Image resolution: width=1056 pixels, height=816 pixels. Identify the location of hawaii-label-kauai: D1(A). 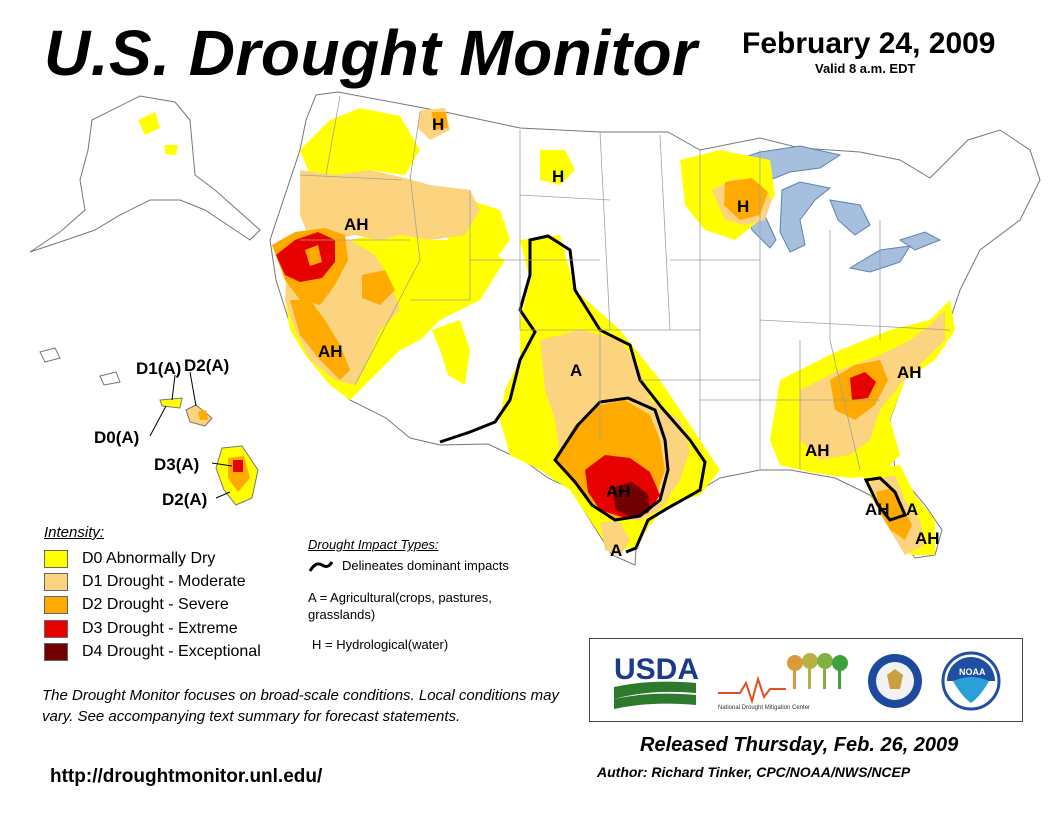
(158, 368).